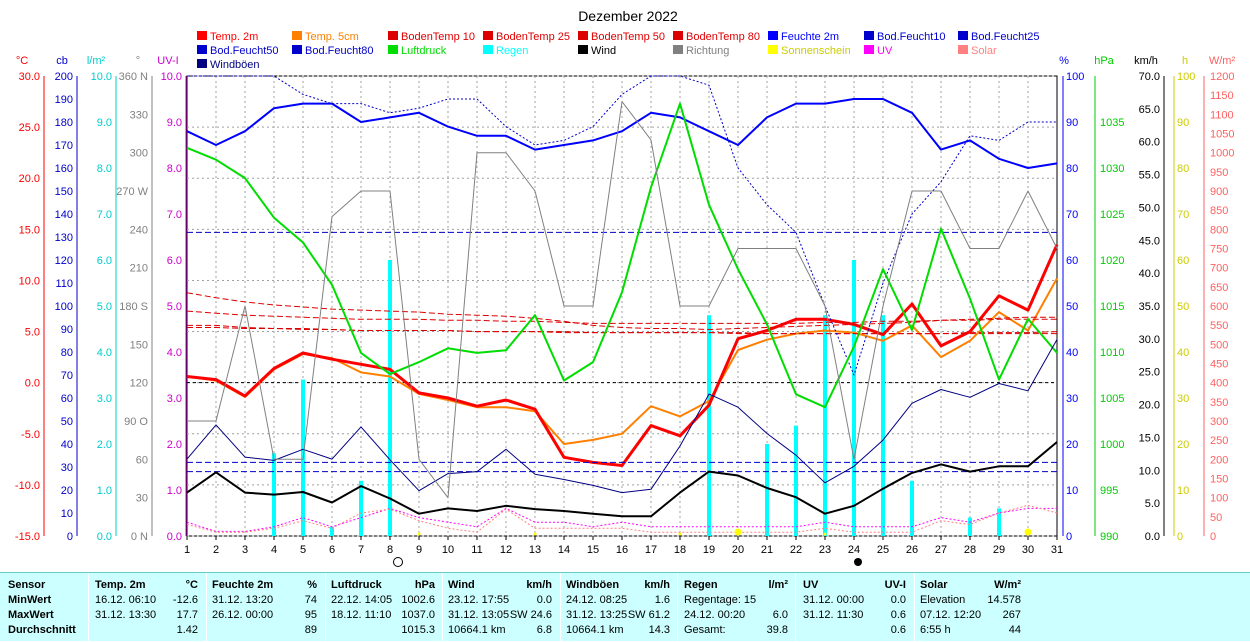 Image resolution: width=1250 pixels, height=642 pixels. Describe the element at coordinates (680, 550) in the screenshot. I see `x-tick-label: 18` at that location.